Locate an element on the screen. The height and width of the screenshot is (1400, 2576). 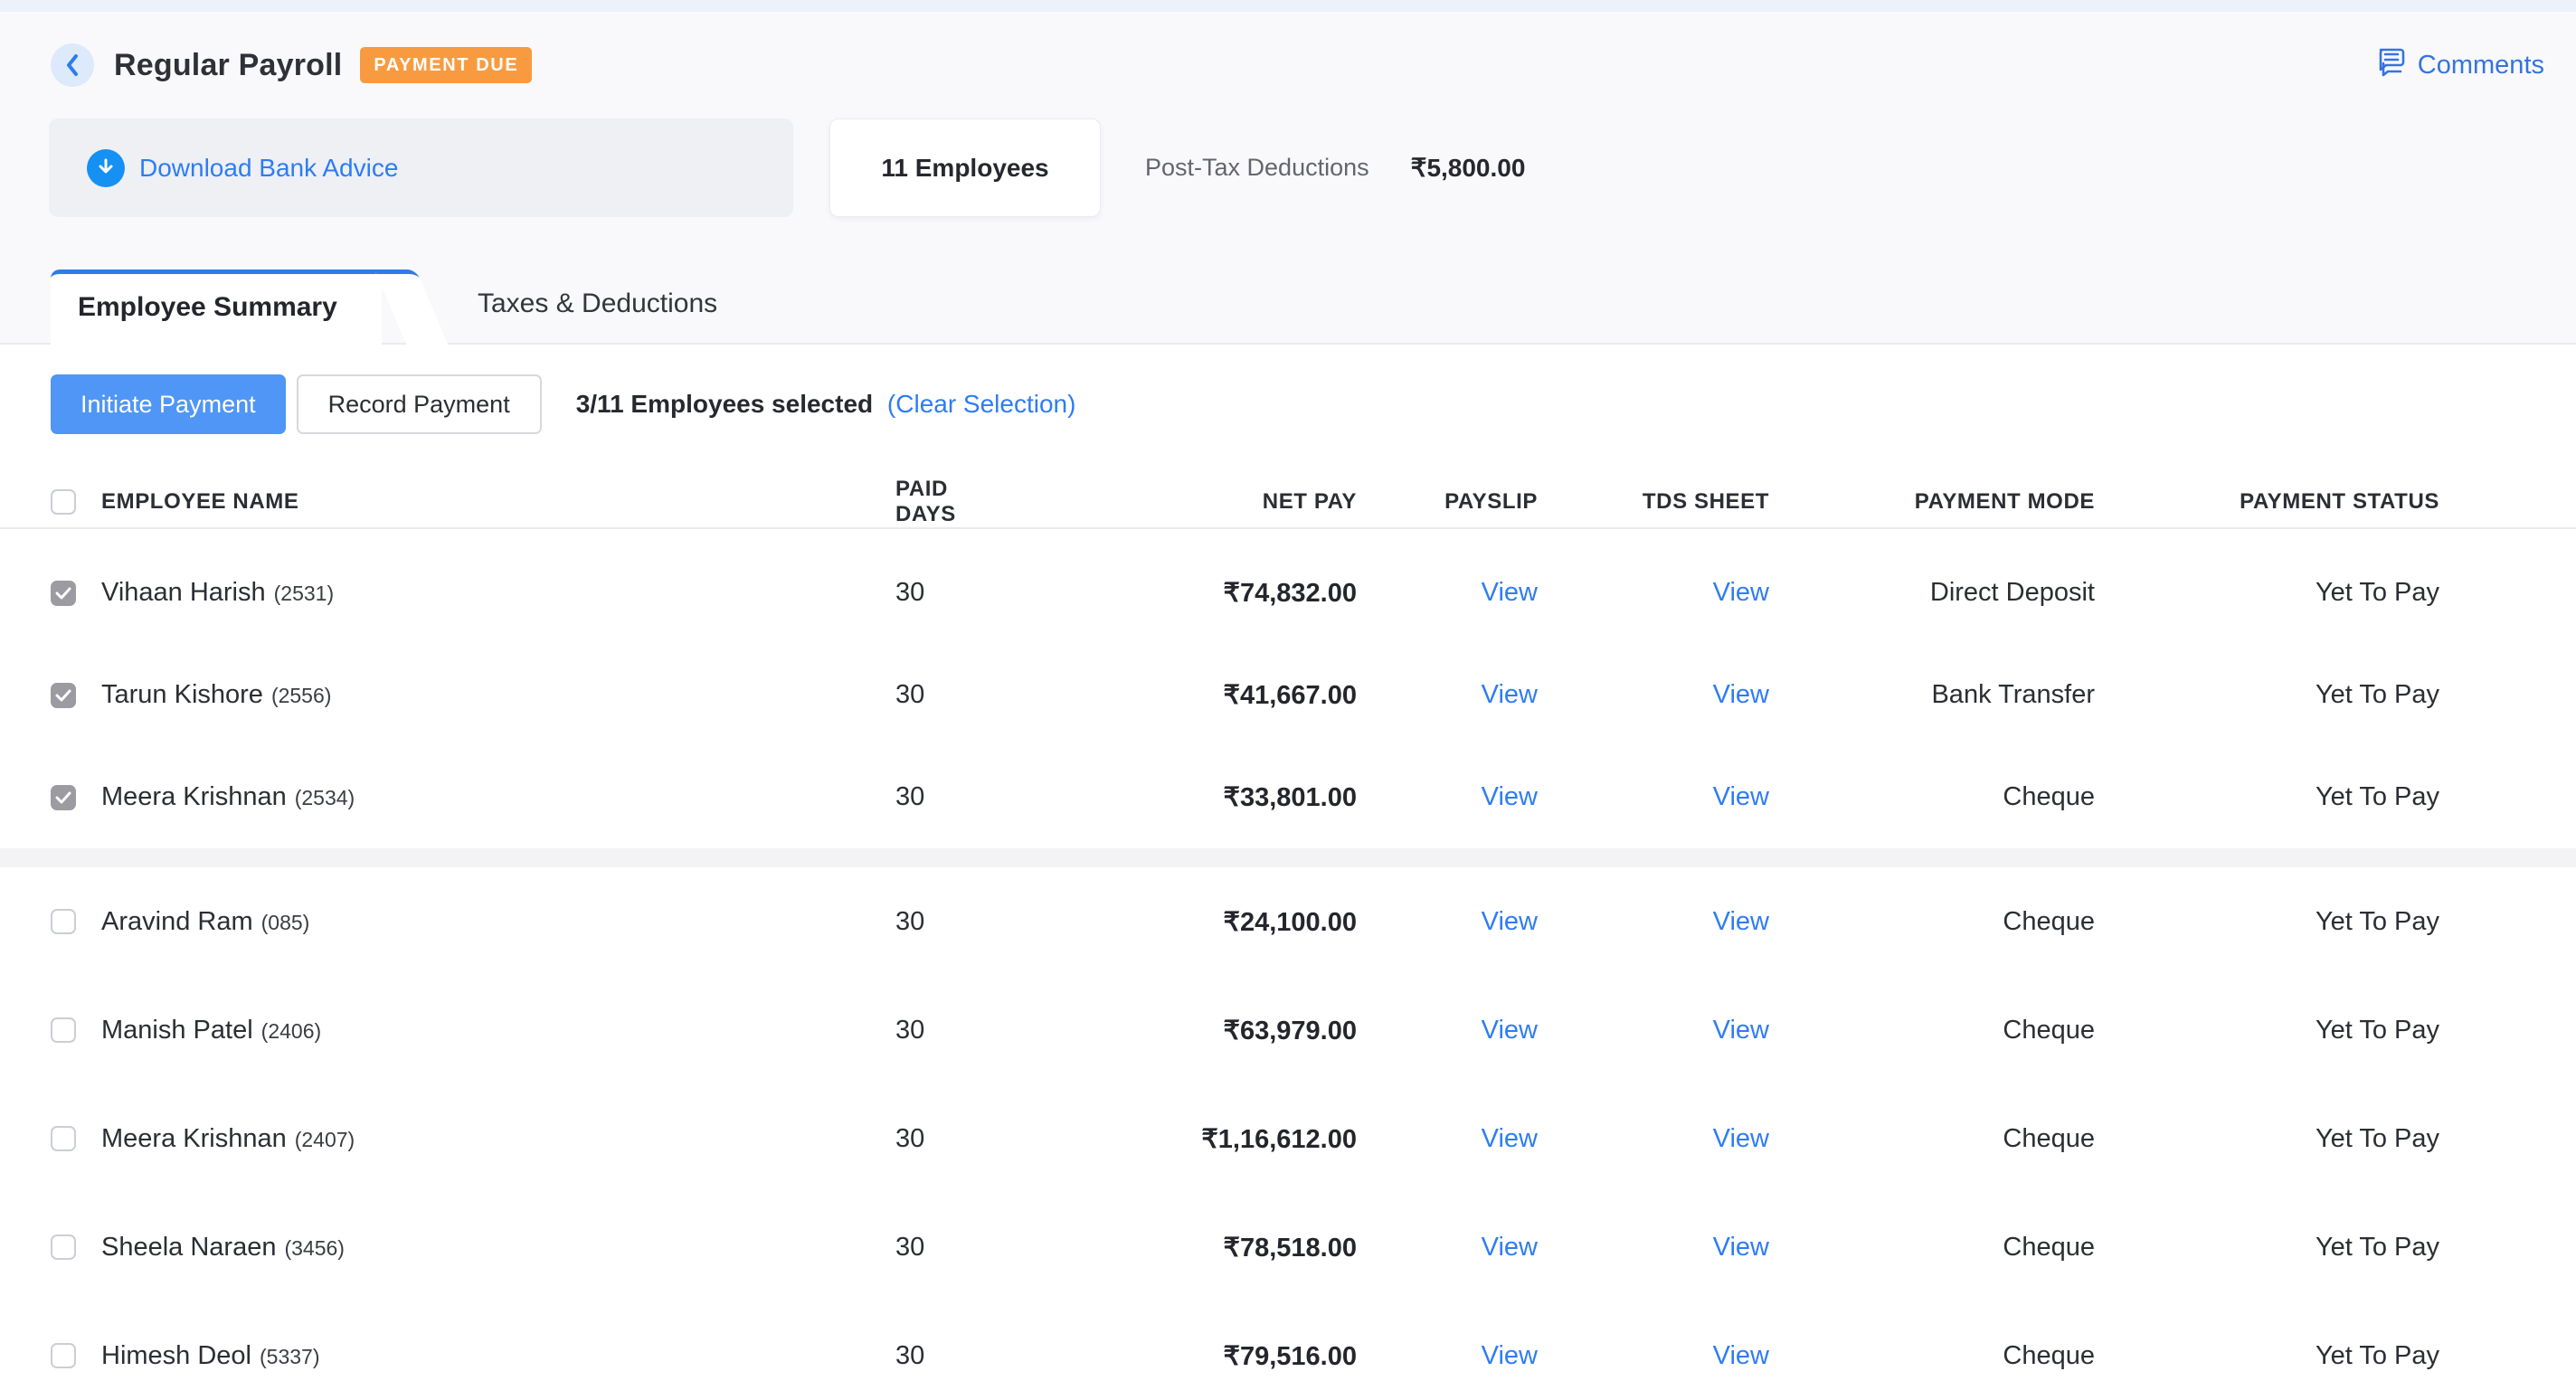
column-header-payment-status: PAYMENT STATUS is located at coordinates (2340, 501).